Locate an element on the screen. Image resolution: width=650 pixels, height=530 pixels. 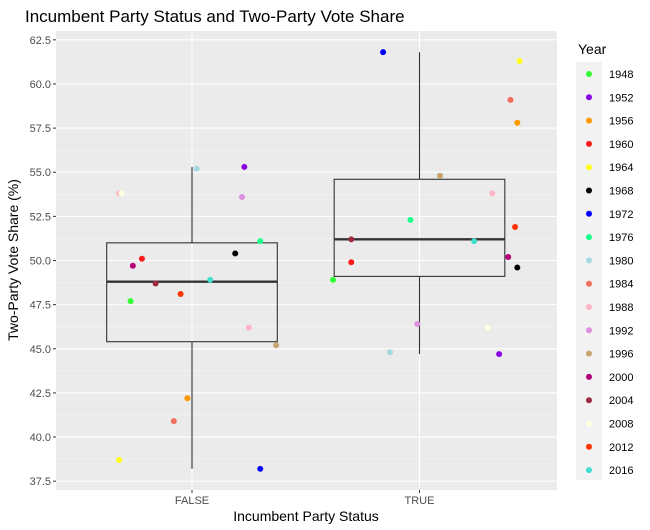
legend-key-2012 is located at coordinates (589, 446).